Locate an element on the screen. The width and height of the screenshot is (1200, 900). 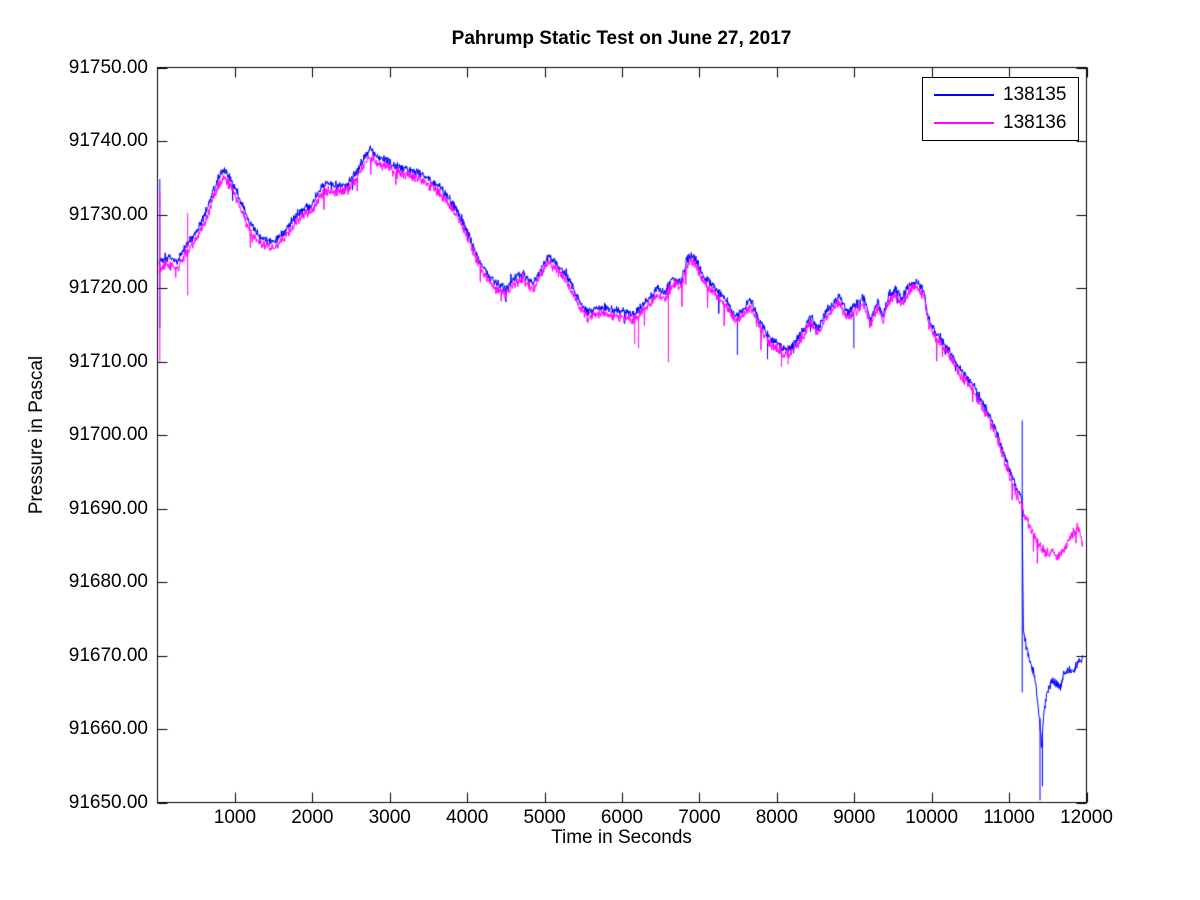
x-tick-label: 9000 is located at coordinates (854, 817).